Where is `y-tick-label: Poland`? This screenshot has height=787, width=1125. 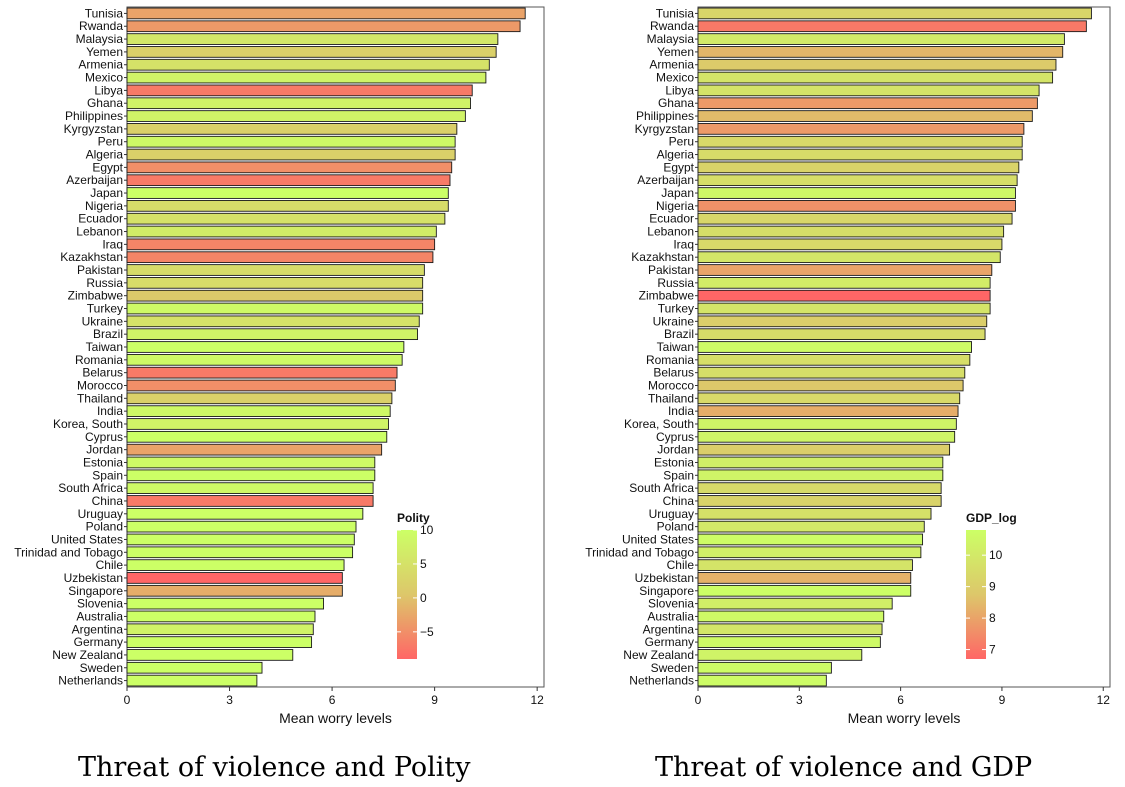 y-tick-label: Poland is located at coordinates (104, 527).